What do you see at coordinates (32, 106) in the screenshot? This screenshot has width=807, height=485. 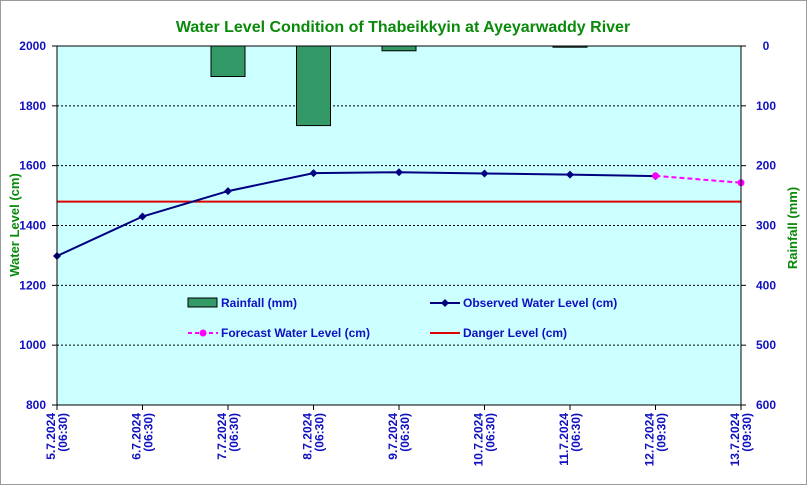 I see `y-tick-label: 1800` at bounding box center [32, 106].